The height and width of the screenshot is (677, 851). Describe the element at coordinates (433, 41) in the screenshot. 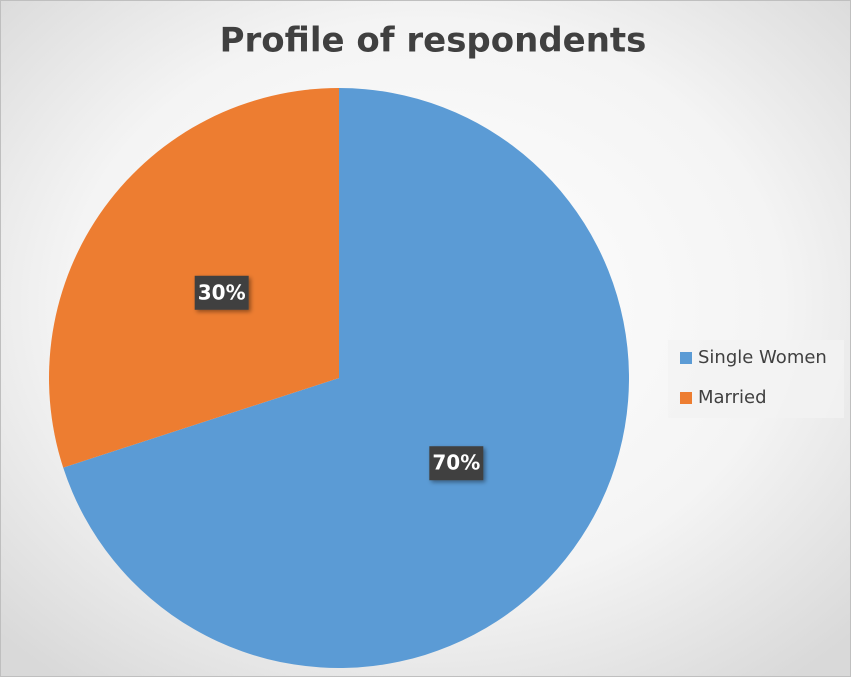

I see `chart-title: Profile of respondents` at that location.